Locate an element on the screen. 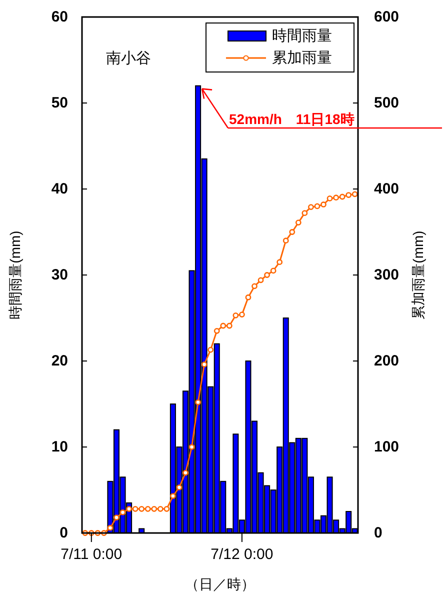 The height and width of the screenshot is (594, 444). y-tick-label: 60 is located at coordinates (59, 17).